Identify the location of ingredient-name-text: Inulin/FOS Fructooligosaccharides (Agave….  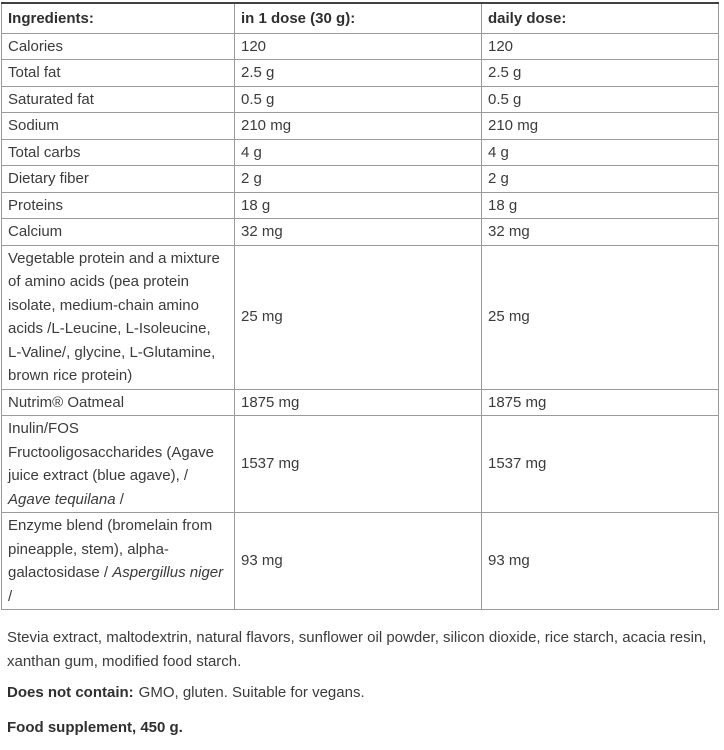
(111, 452).